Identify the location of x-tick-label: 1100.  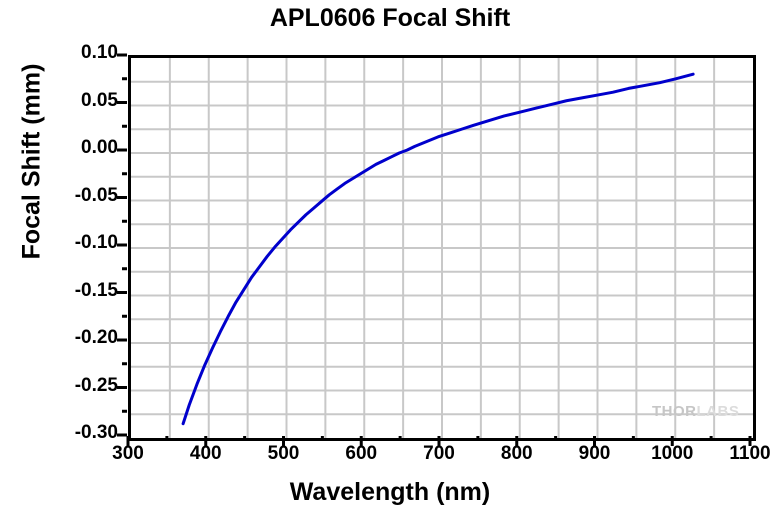
(750, 453).